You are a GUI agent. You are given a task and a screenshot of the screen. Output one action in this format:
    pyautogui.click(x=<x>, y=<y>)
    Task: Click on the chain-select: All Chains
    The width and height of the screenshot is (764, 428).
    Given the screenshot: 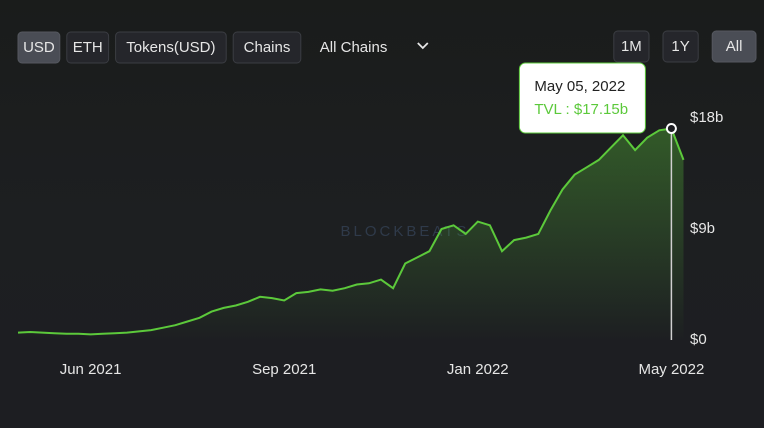 What is the action you would take?
    pyautogui.click(x=354, y=47)
    